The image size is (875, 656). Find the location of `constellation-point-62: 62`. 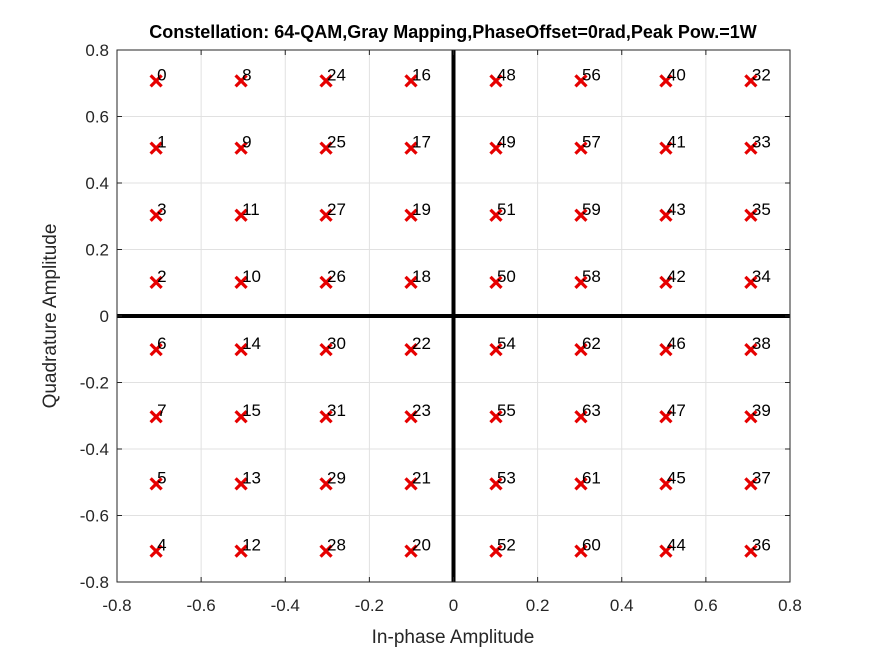

constellation-point-62: 62 is located at coordinates (587, 345).